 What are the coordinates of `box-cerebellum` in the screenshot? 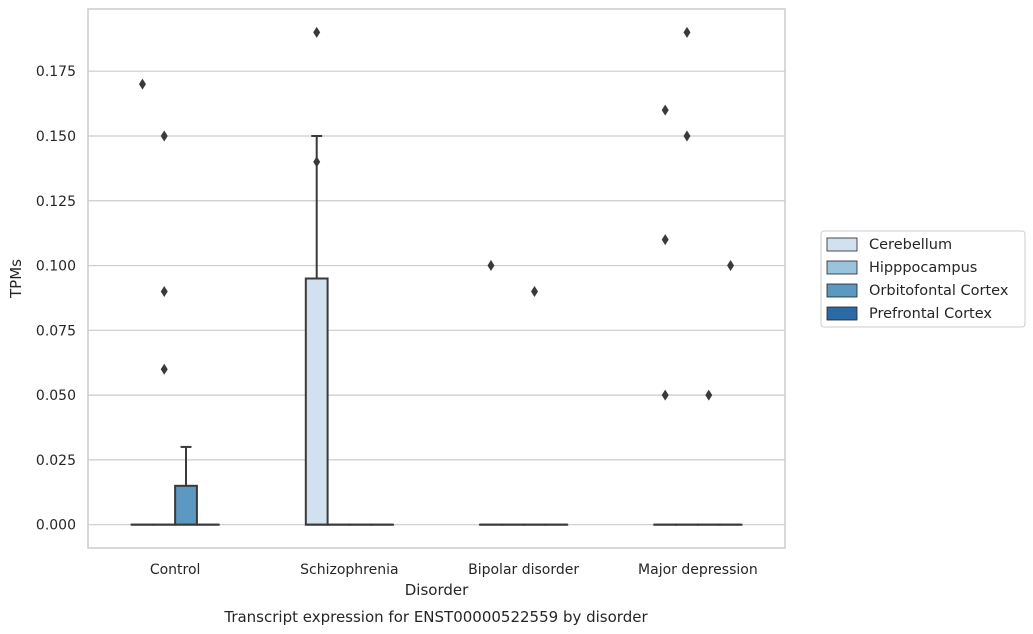 It's located at (316, 330).